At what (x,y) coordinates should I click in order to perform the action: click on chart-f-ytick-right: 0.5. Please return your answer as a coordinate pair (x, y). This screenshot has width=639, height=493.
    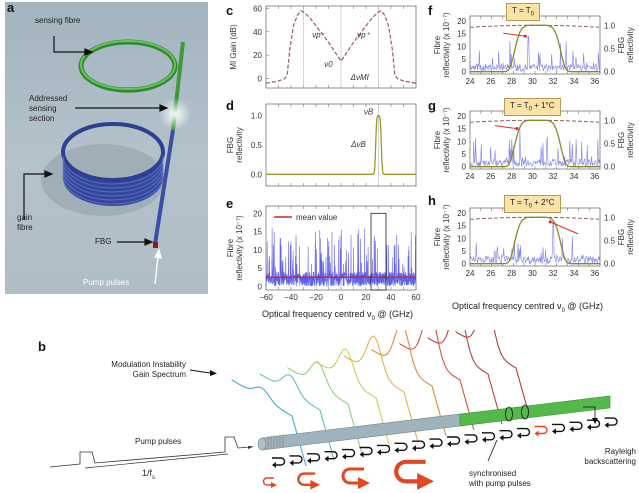
    Looking at the image, I should click on (610, 48).